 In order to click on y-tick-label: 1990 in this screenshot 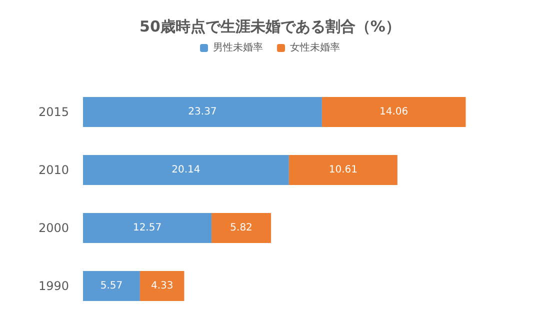, I will do `click(53, 286)`.